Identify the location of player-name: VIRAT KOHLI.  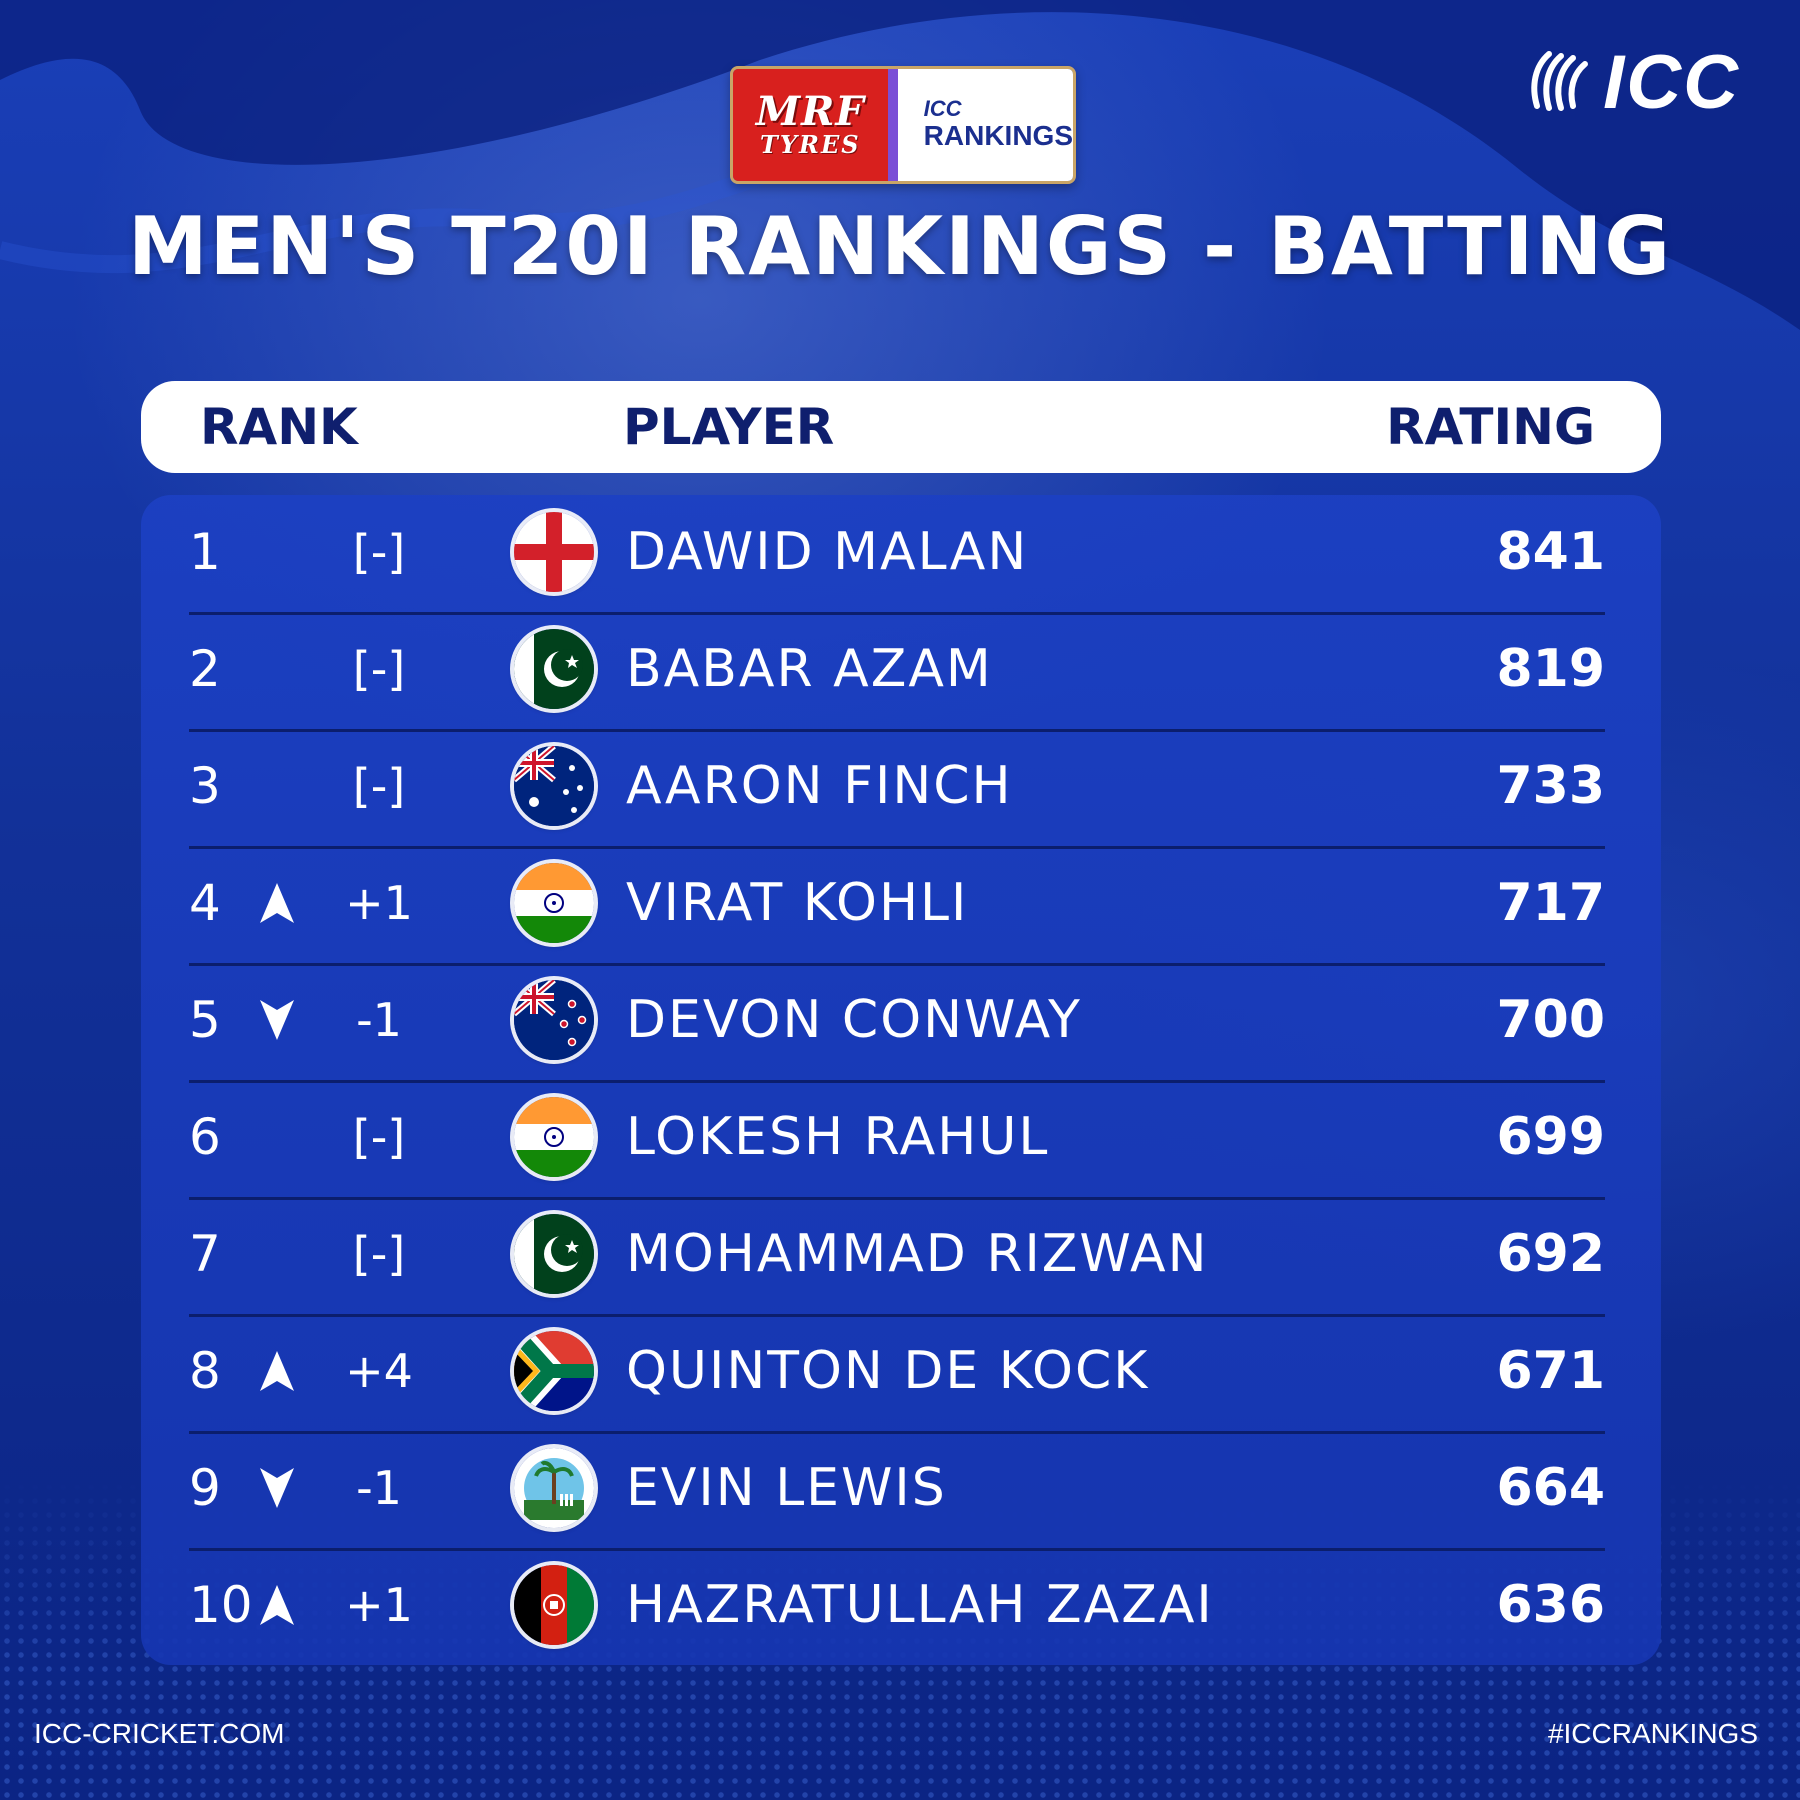
(797, 903).